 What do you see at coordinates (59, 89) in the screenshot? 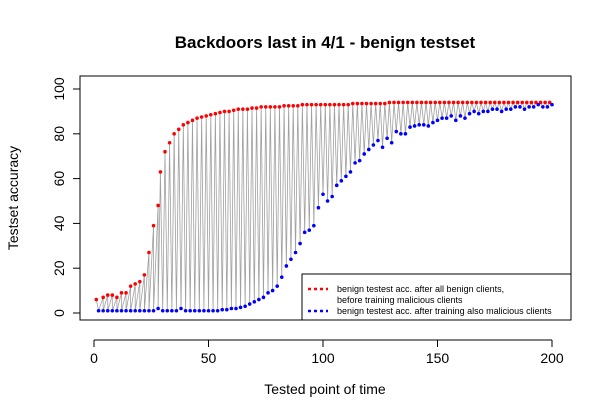
I see `y-tick-label: 100` at bounding box center [59, 89].